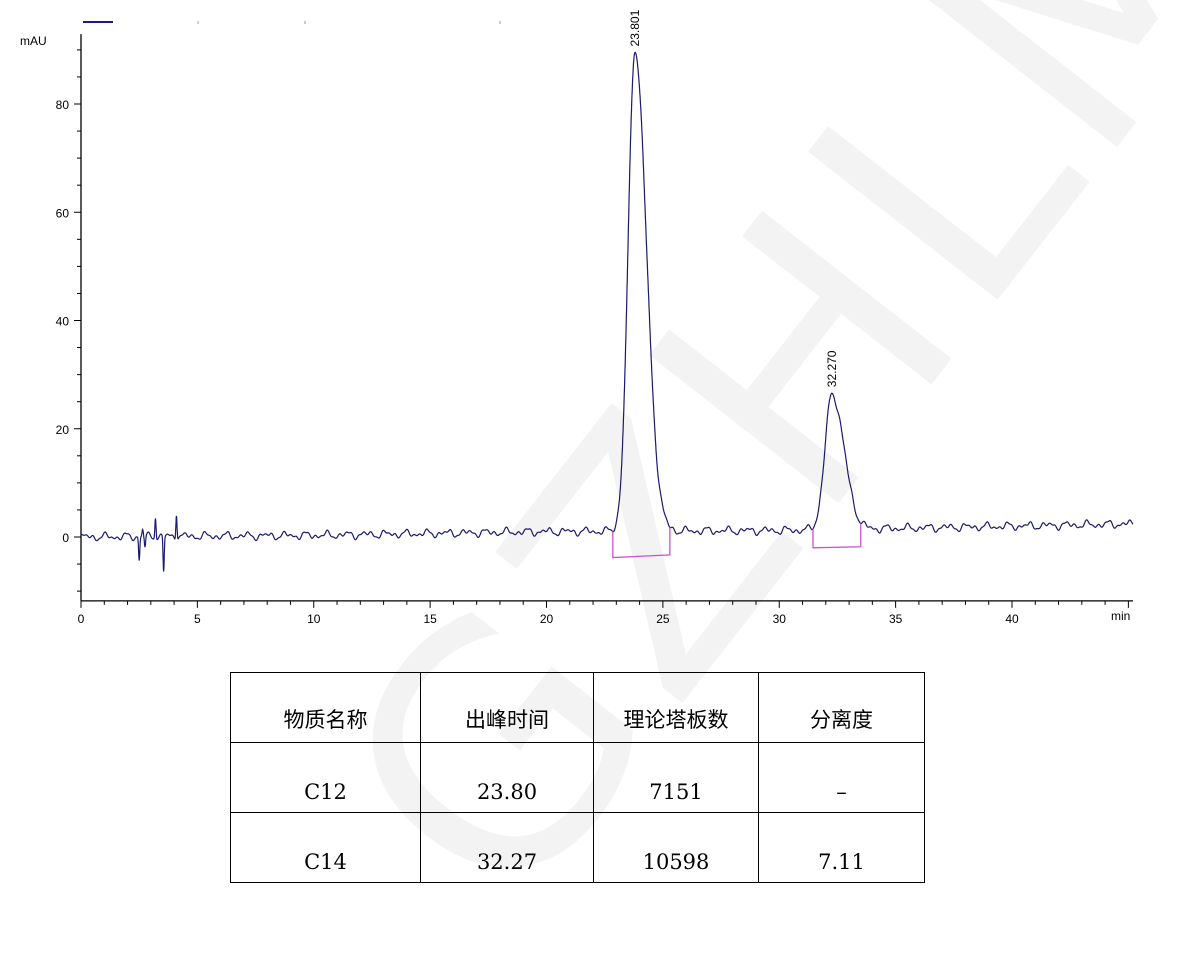 Image resolution: width=1177 pixels, height=972 pixels. I want to click on y-tick-label: 80, so click(63, 105).